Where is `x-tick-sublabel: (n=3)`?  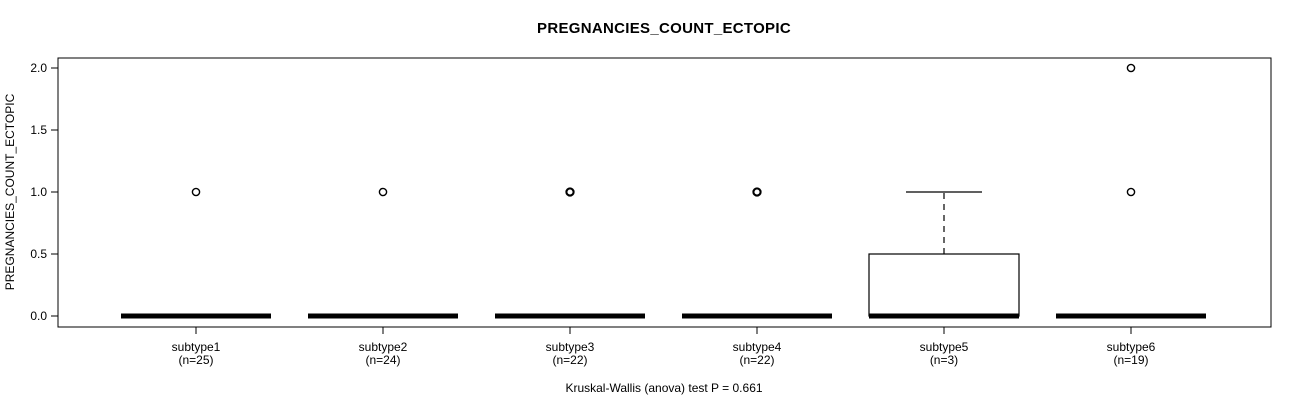 x-tick-sublabel: (n=3) is located at coordinates (944, 360).